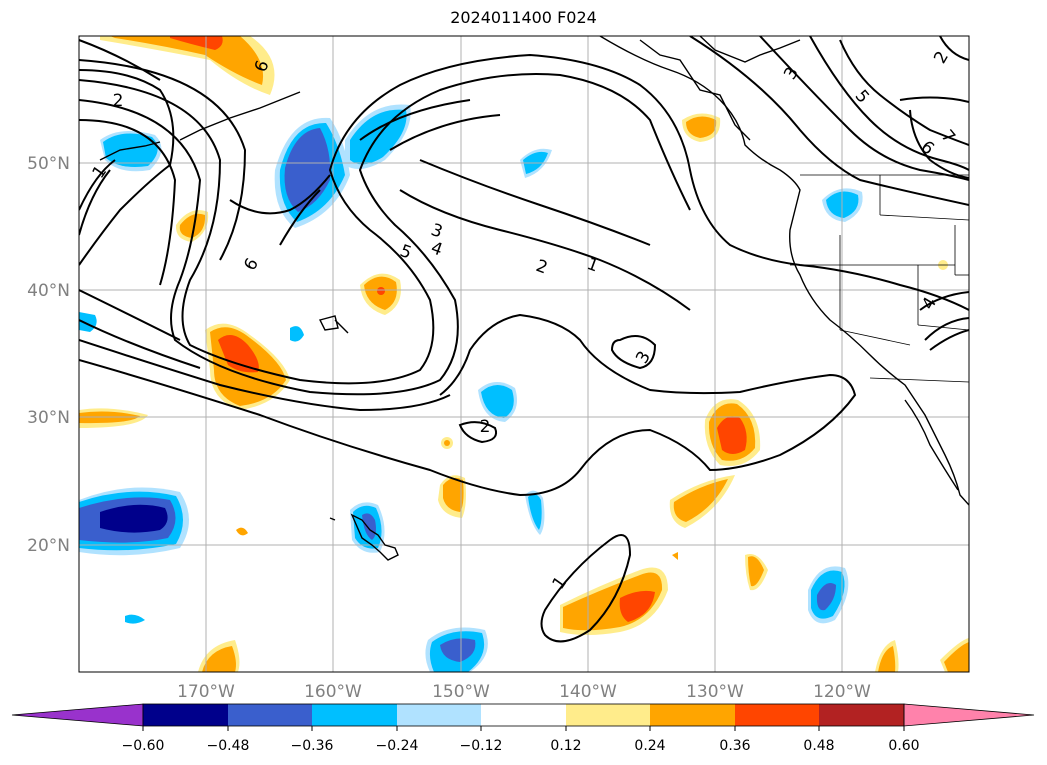  I want to click on colorbar-label: 0.36, so click(734, 746).